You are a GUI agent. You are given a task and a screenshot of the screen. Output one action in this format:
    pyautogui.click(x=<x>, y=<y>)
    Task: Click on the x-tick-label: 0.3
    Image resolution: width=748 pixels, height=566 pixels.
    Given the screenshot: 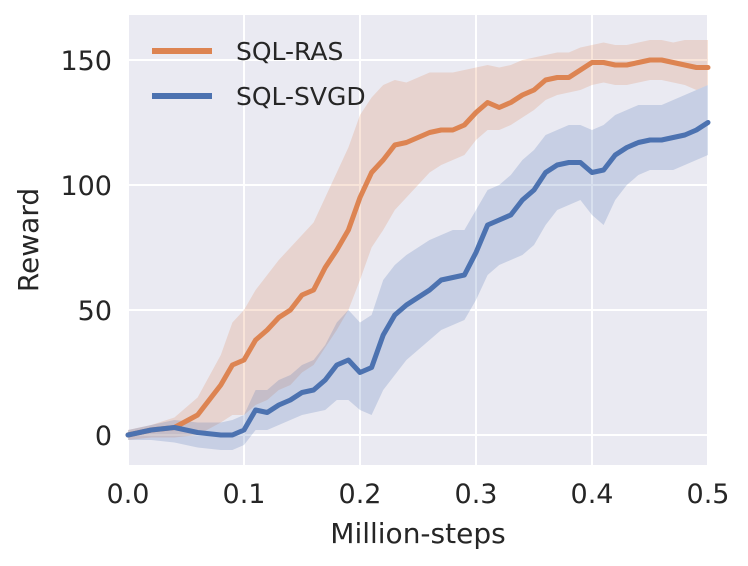 What is the action you would take?
    pyautogui.click(x=476, y=494)
    